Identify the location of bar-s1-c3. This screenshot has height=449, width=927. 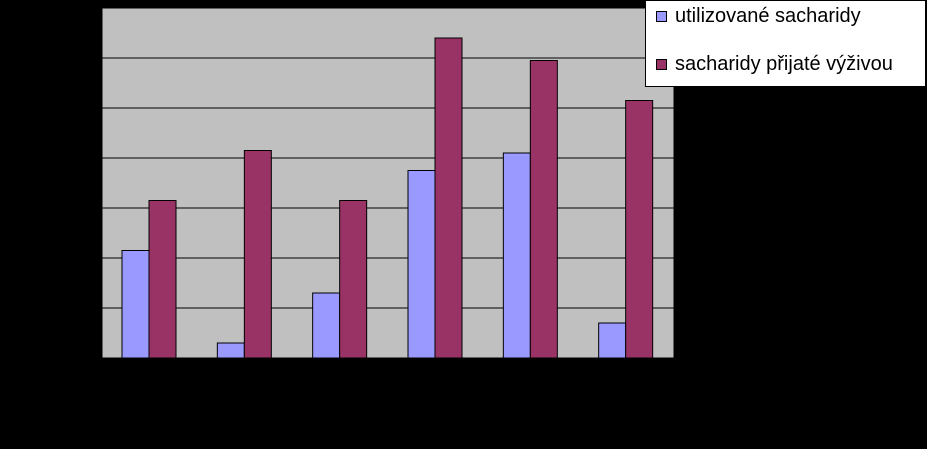
(448, 198).